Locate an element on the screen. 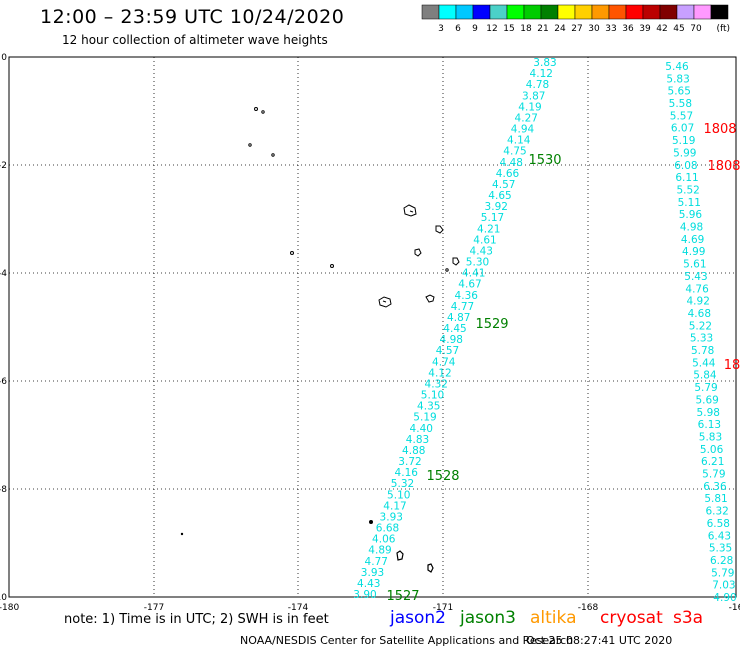 The image size is (740, 650). wave-height-value: 4.32 is located at coordinates (436, 384).